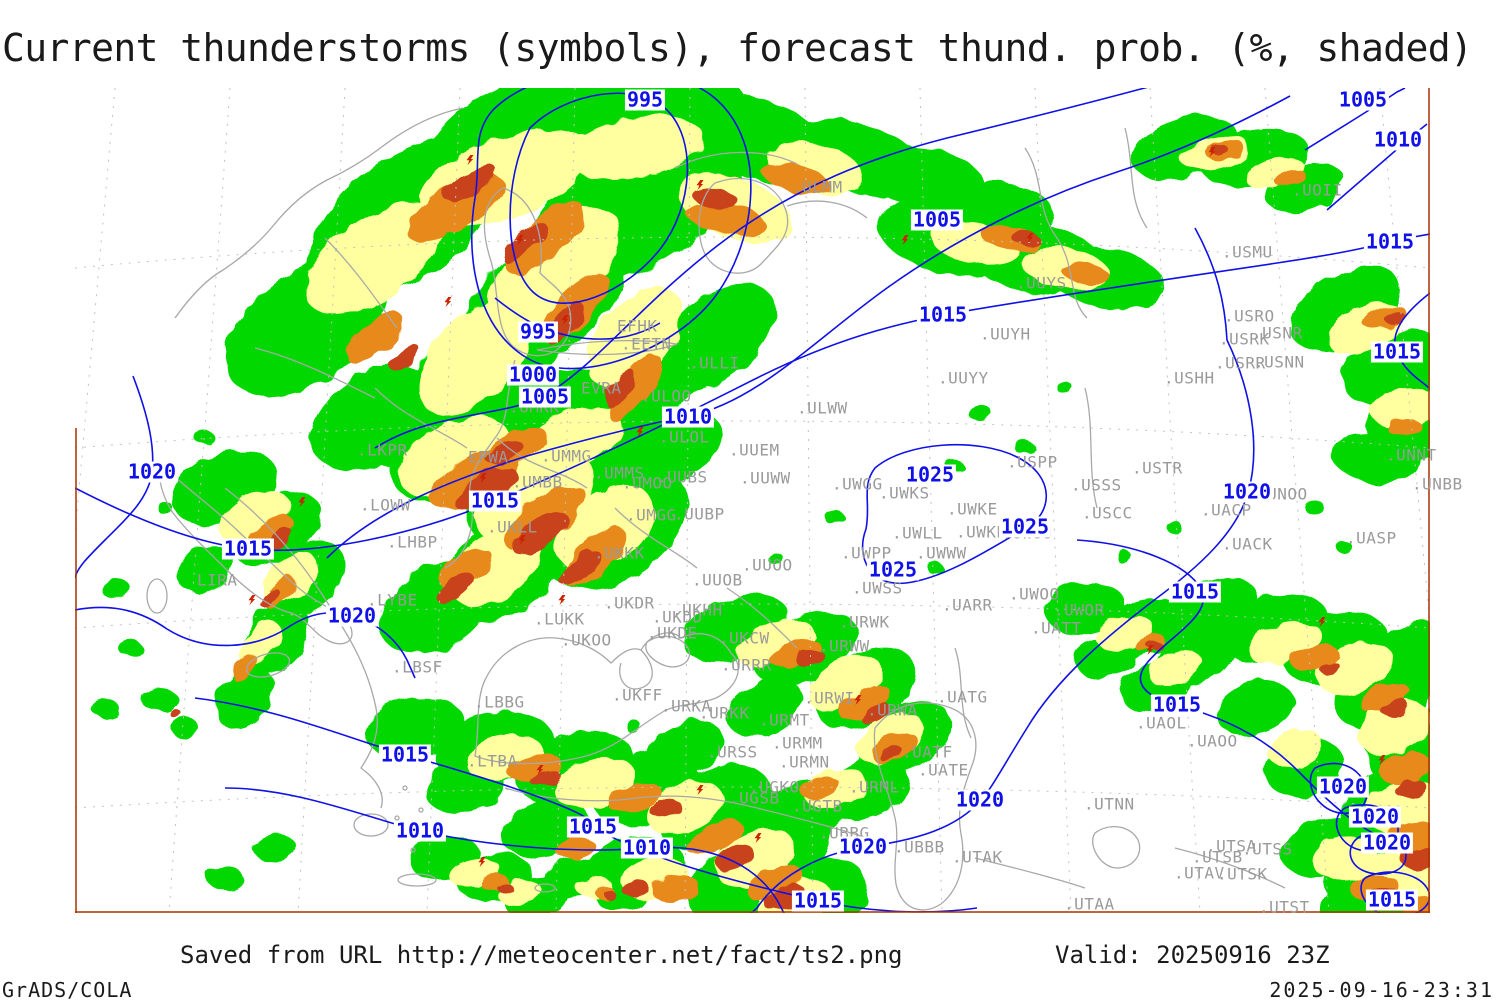 The width and height of the screenshot is (1500, 1000). I want to click on valid-time-text: Valid: 20250916 23Z, so click(1192, 955).